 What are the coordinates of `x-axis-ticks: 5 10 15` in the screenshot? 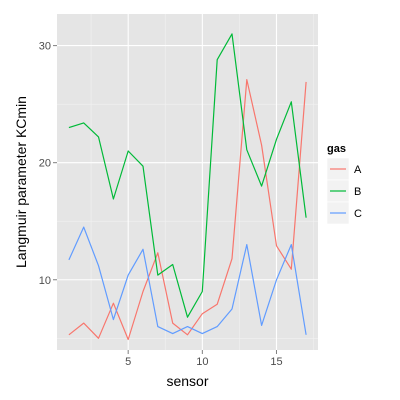 It's located at (204, 359).